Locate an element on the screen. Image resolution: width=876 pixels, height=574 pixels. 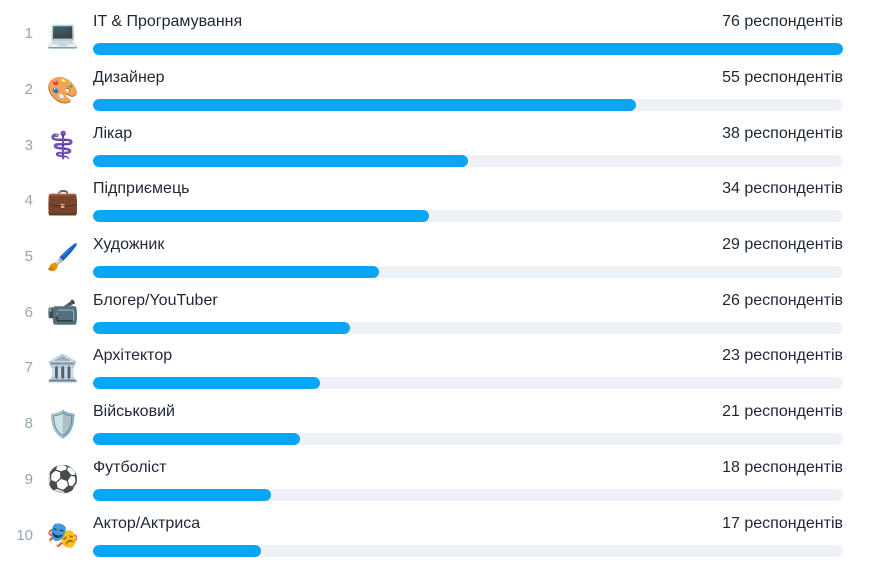
row-content: Підприємець 34 респондентів is located at coordinates (468, 201).